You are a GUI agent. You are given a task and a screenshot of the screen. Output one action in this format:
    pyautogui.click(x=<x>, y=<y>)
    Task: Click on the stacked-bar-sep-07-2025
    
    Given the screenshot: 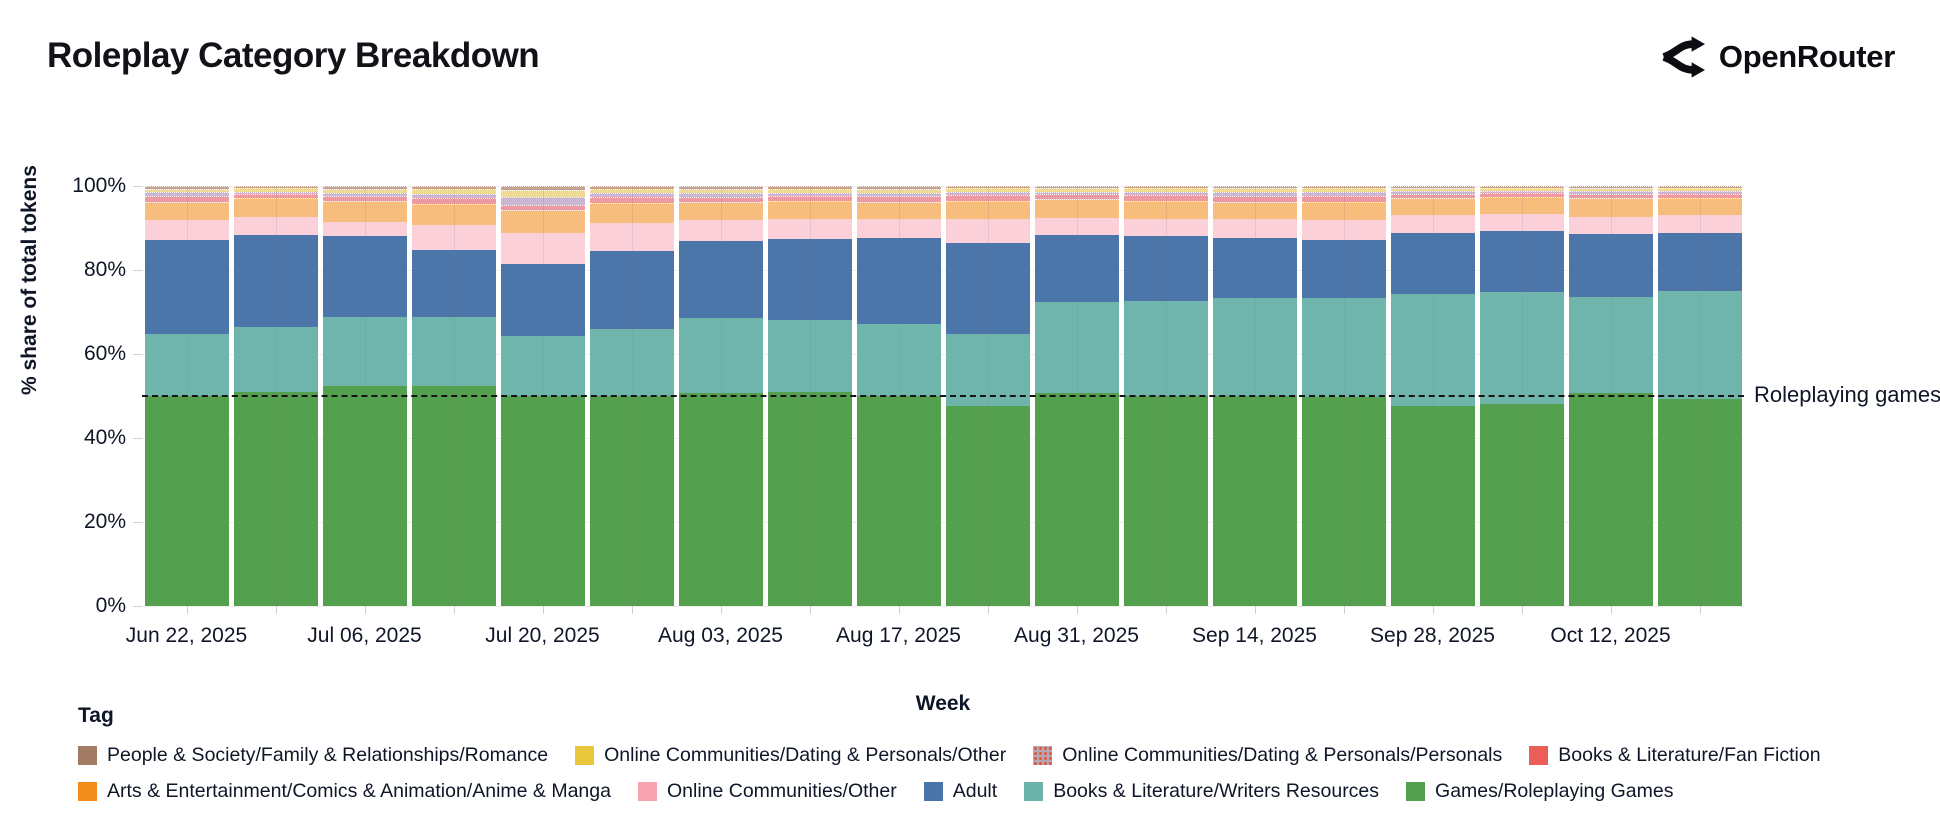 What is the action you would take?
    pyautogui.click(x=1165, y=396)
    